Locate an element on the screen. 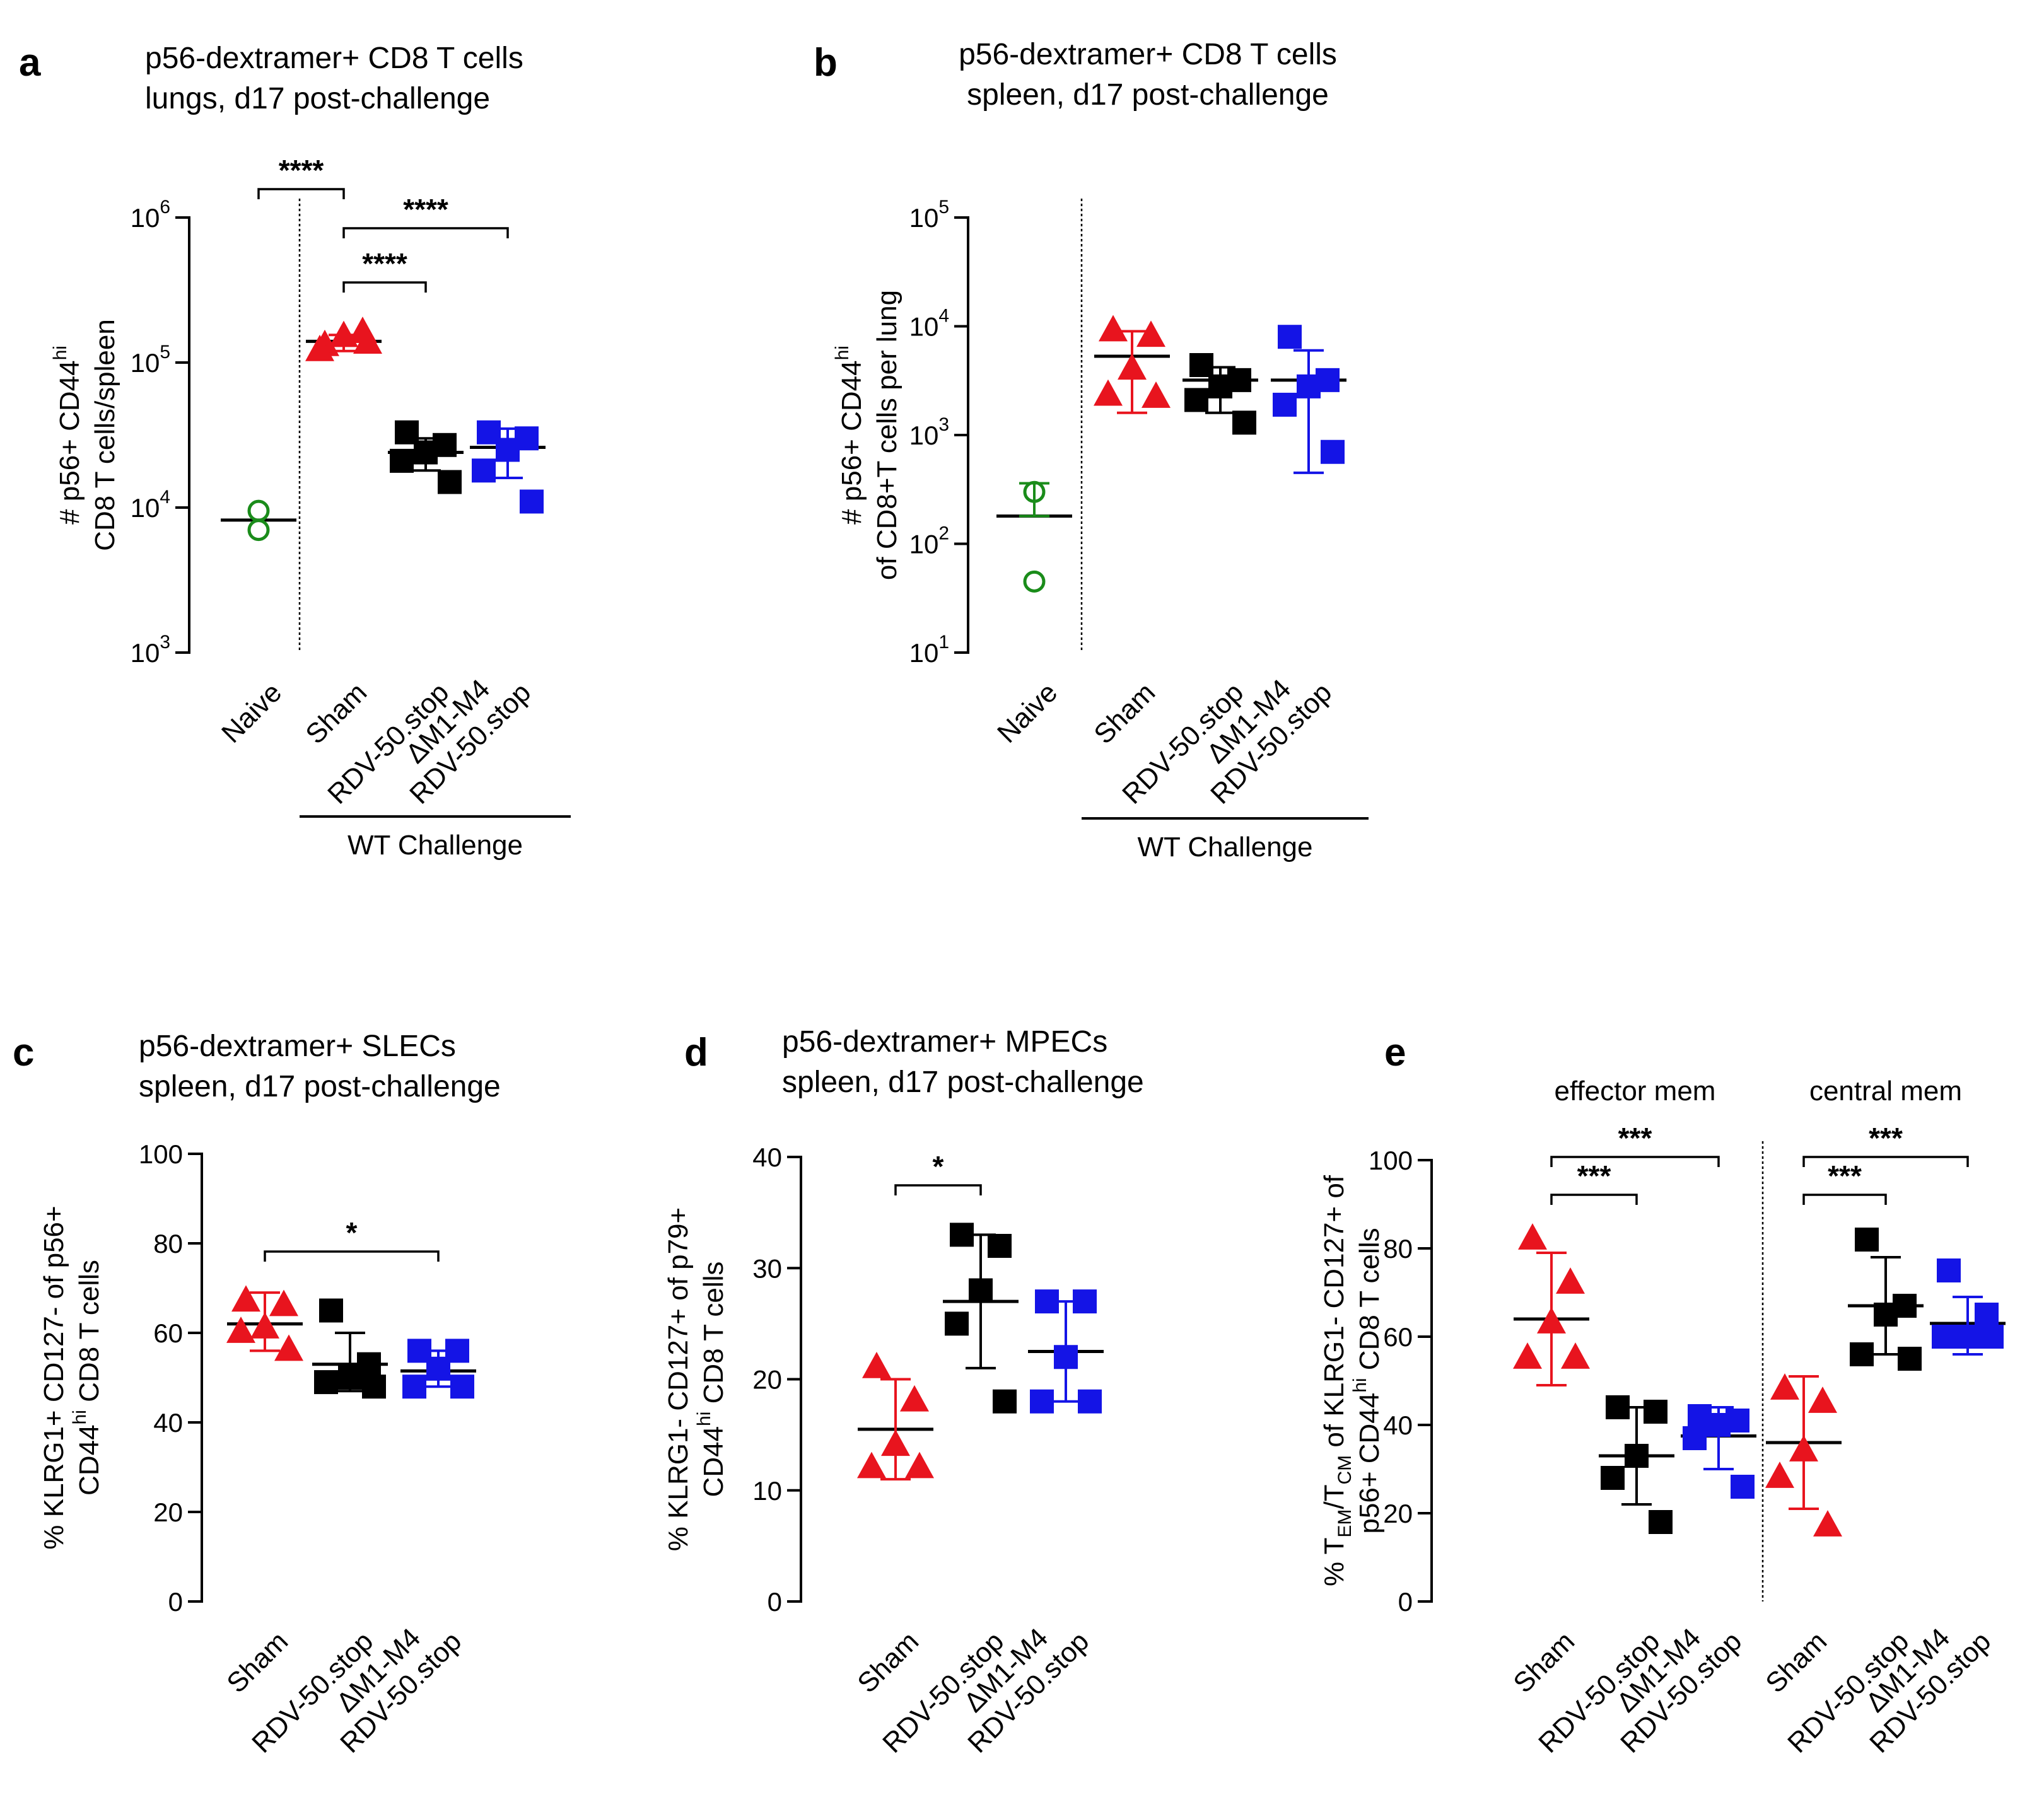 The width and height of the screenshot is (2044, 1819). y-tick-label: 10³ is located at coordinates (929, 432).